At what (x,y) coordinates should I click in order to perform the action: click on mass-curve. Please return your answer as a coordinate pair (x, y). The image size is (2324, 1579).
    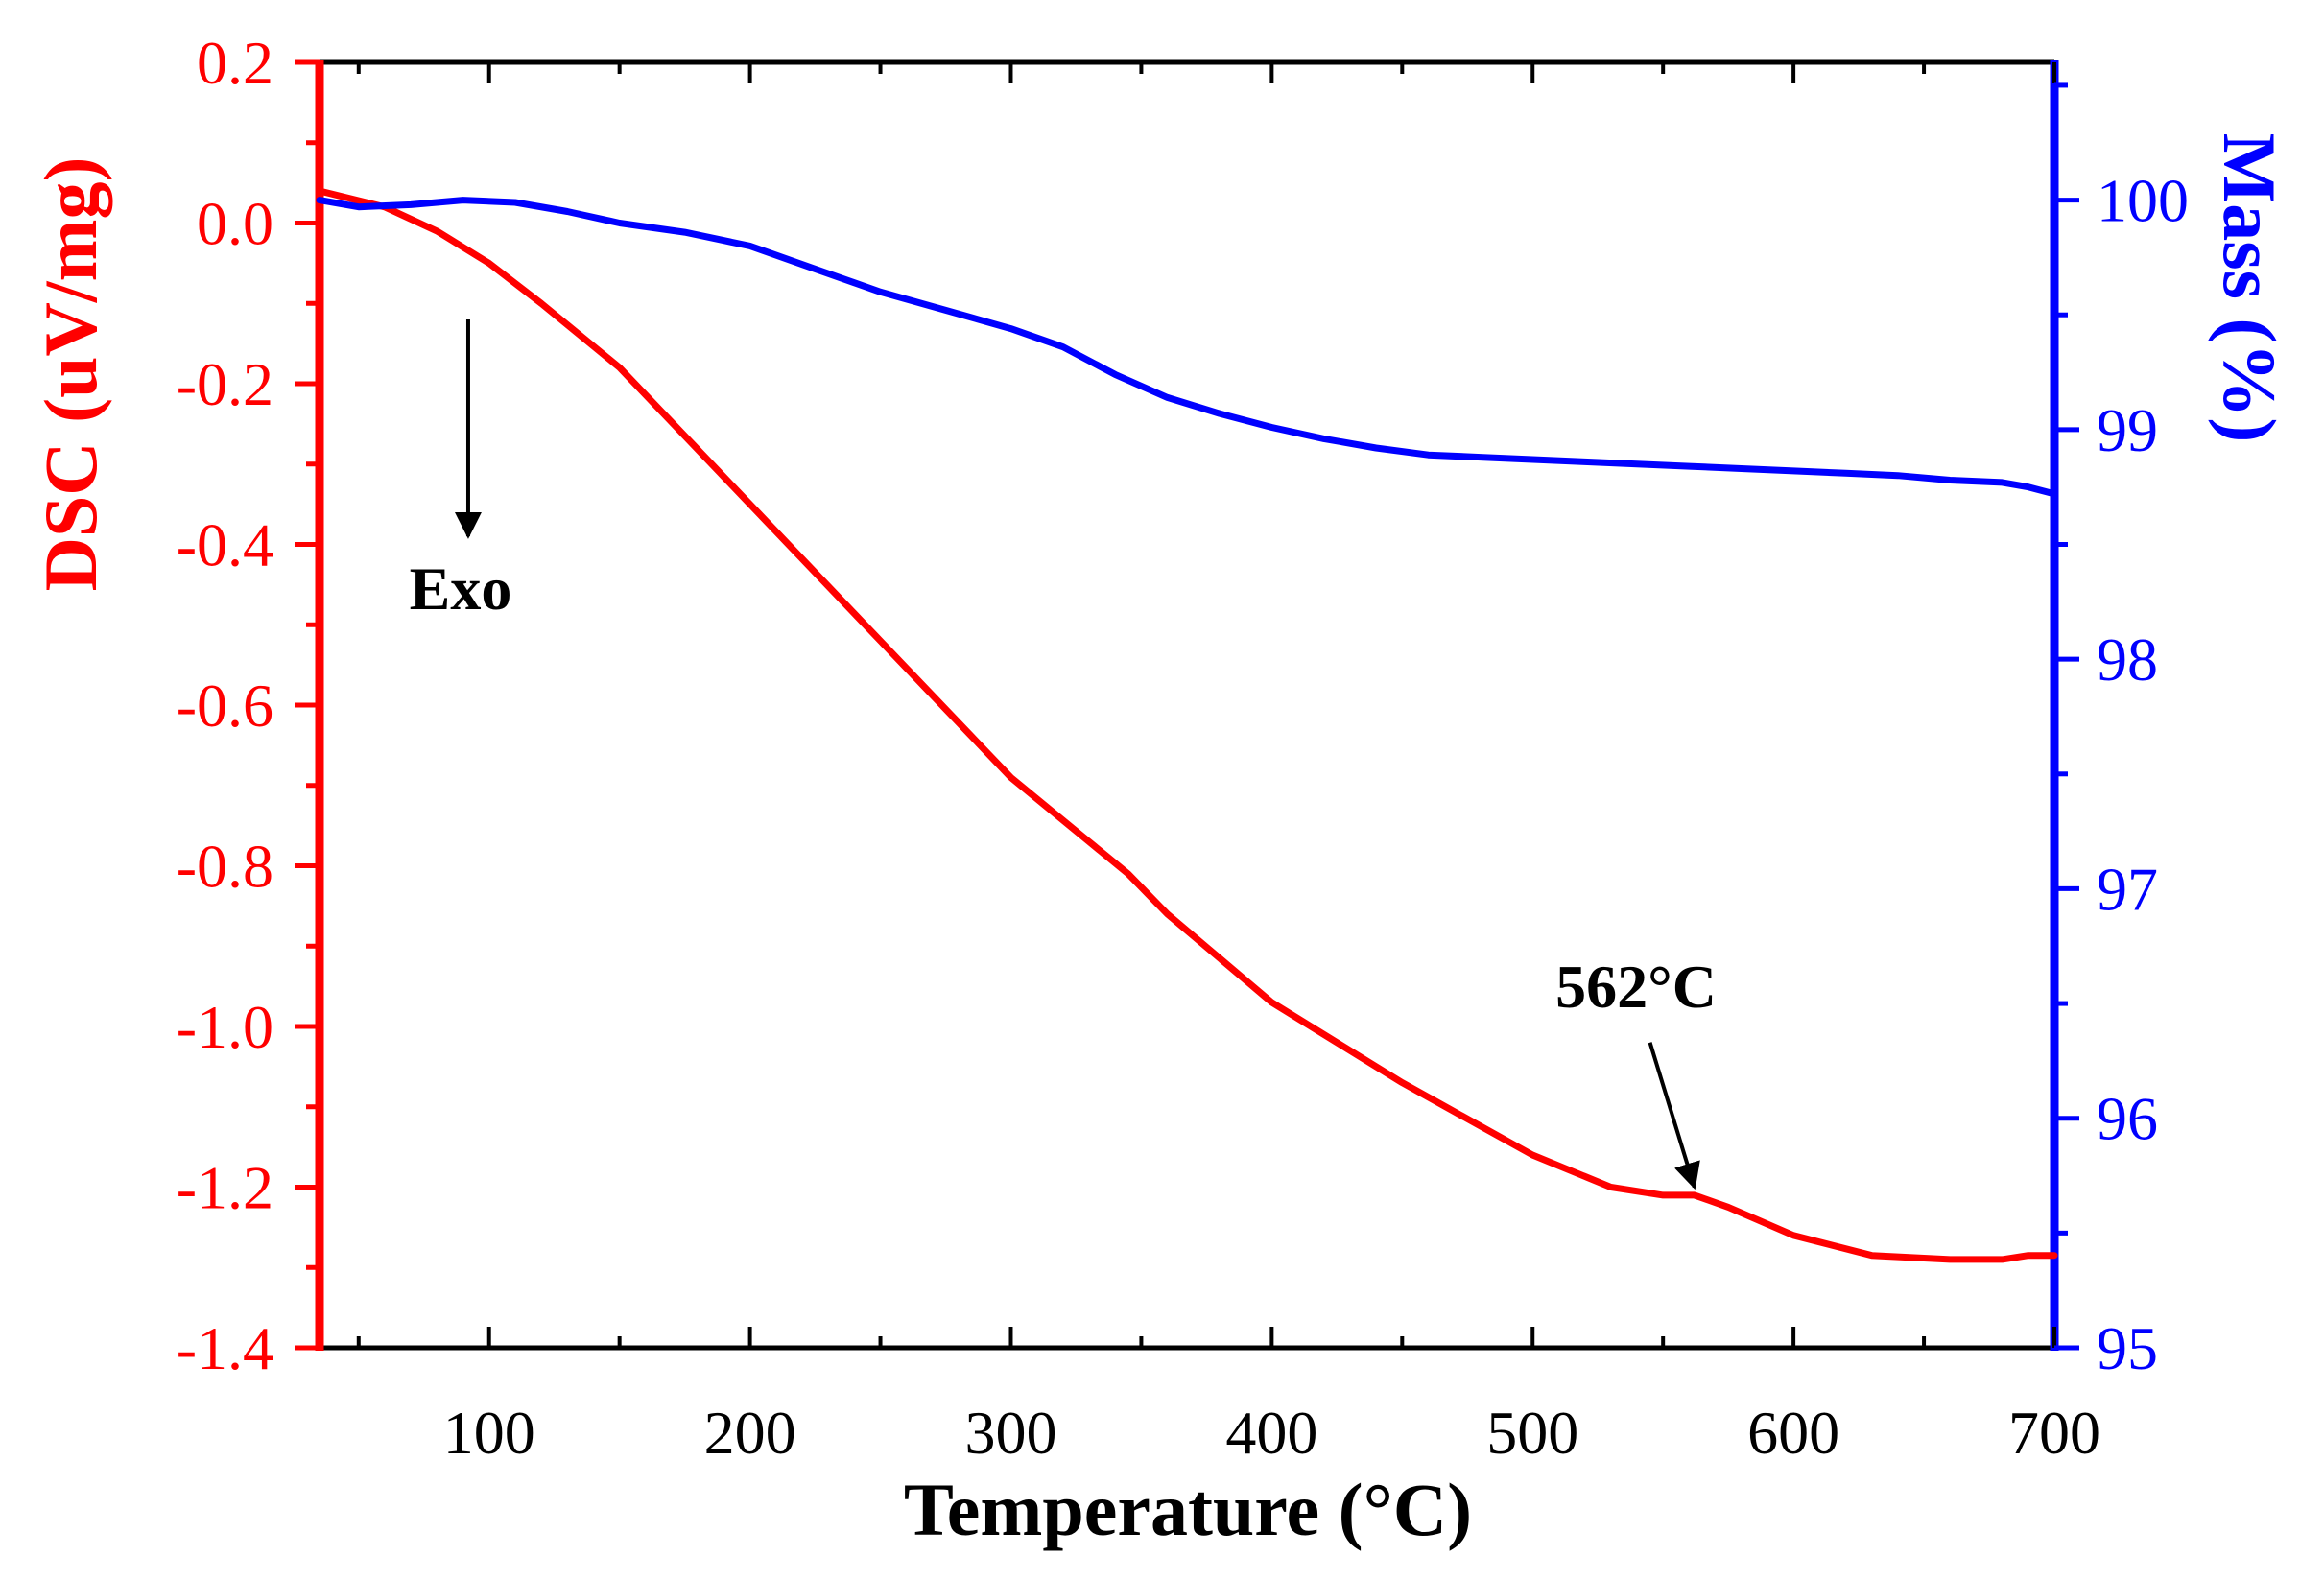
    Looking at the image, I should click on (1187, 347).